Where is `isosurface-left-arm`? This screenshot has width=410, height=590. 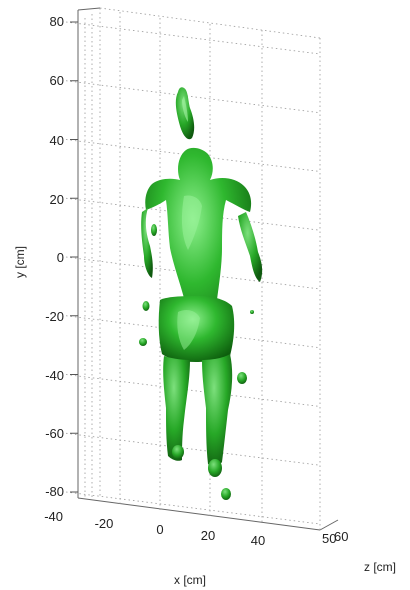
isosurface-left-arm is located at coordinates (147, 243).